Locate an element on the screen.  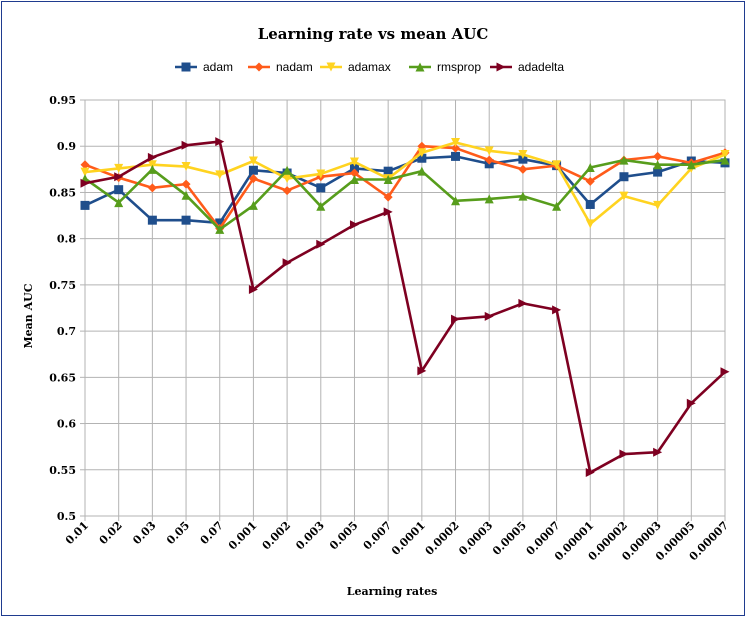
y-tick-label: 0.9 is located at coordinates (66, 146).